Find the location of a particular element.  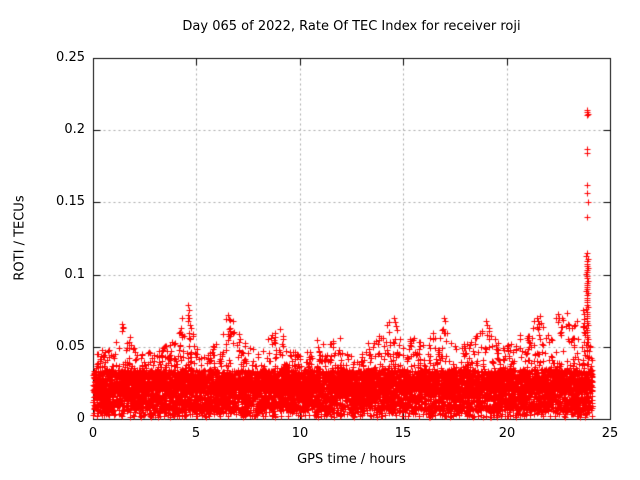

x-tick-label: 10 is located at coordinates (300, 433).